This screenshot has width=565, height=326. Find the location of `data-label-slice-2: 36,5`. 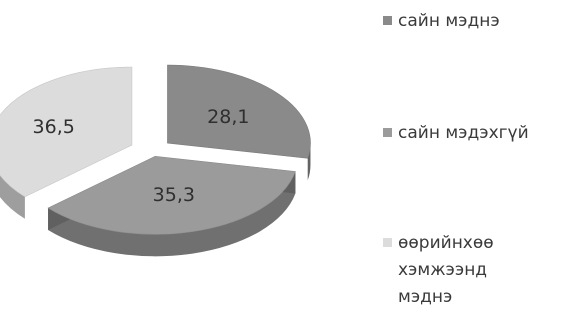

data-label-slice-2: 36,5 is located at coordinates (54, 127).